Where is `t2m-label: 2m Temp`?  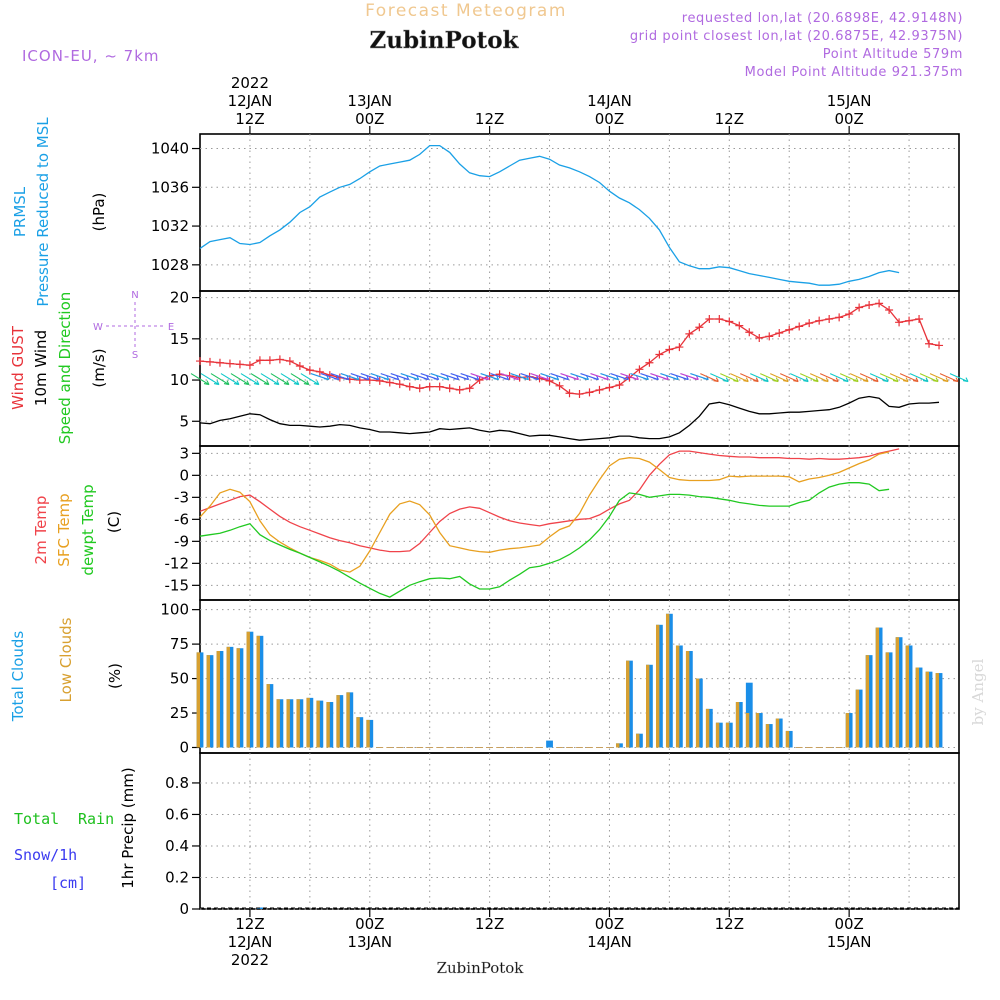
t2m-label: 2m Temp is located at coordinates (41, 530).